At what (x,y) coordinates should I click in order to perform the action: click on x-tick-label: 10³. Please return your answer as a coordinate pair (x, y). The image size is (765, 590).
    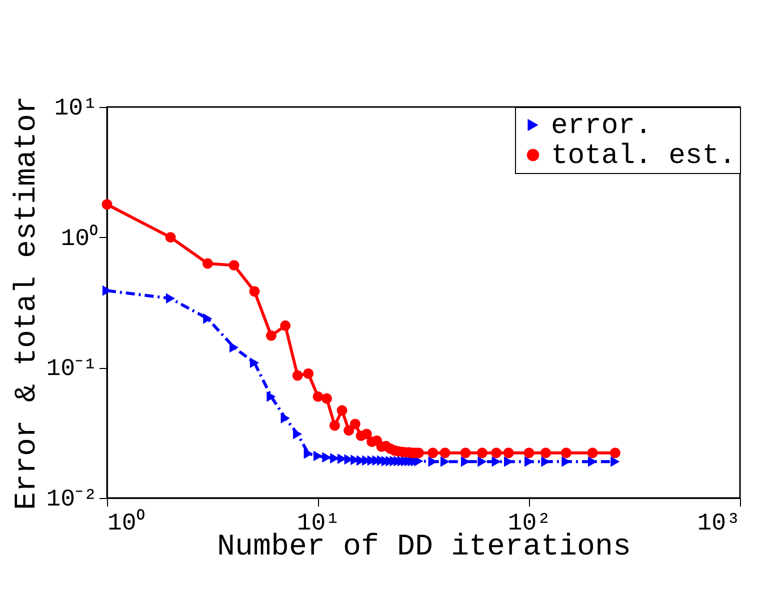
    Looking at the image, I should click on (718, 524).